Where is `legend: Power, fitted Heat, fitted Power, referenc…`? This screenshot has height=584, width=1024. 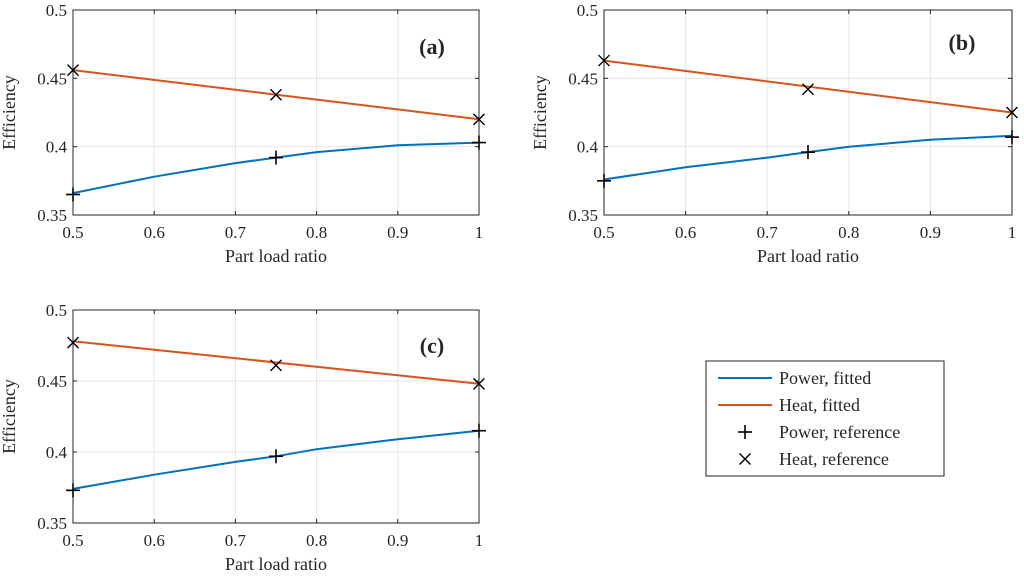 legend: Power, fitted Heat, fitted Power, referenc… is located at coordinates (825, 418).